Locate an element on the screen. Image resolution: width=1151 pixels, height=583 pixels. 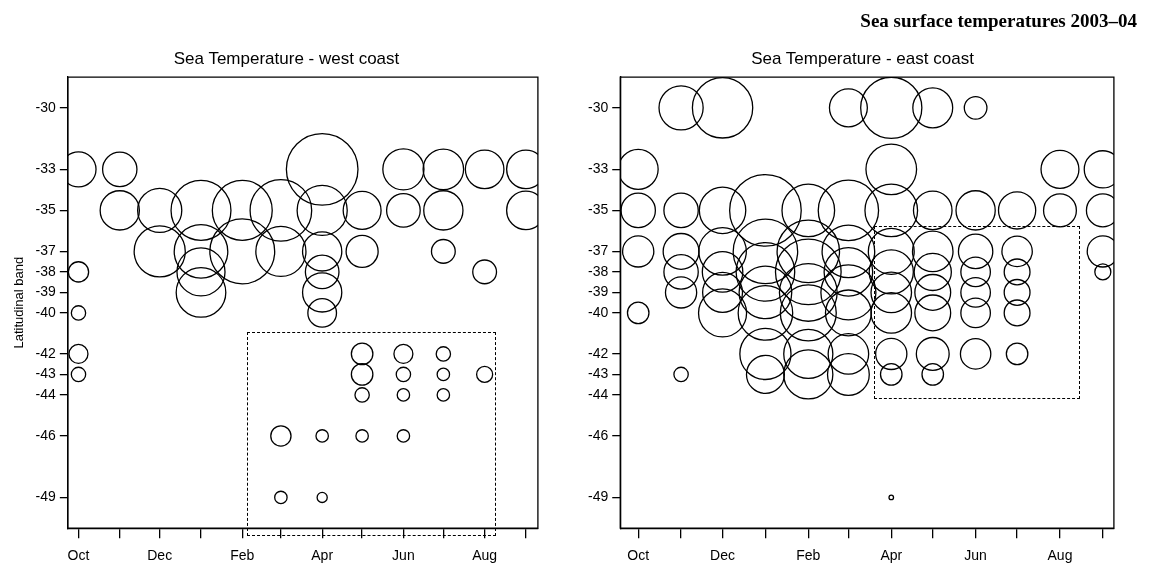
y-axis-title: Latitudinal band is located at coordinates (19, 302).